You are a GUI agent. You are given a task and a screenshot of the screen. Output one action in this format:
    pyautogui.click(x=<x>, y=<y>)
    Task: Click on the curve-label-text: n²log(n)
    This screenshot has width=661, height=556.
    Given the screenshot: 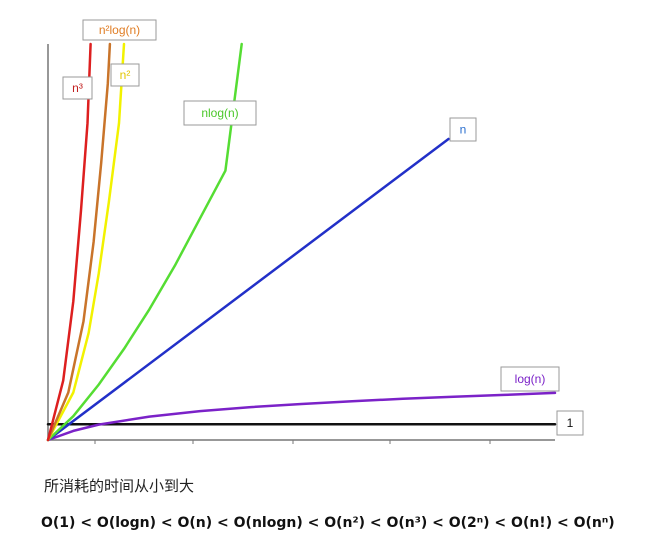 What is the action you would take?
    pyautogui.click(x=119, y=30)
    